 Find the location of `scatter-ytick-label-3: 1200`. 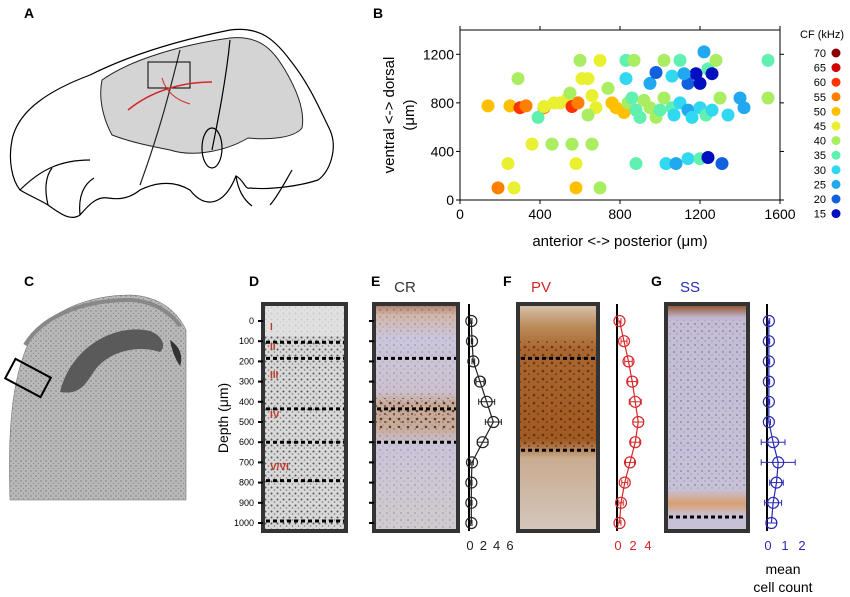

scatter-ytick-label-3: 1200 is located at coordinates (438, 54).